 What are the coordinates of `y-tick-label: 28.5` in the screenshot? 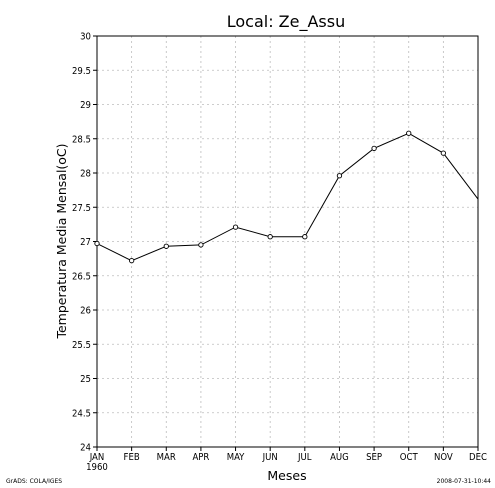 It's located at (81, 139).